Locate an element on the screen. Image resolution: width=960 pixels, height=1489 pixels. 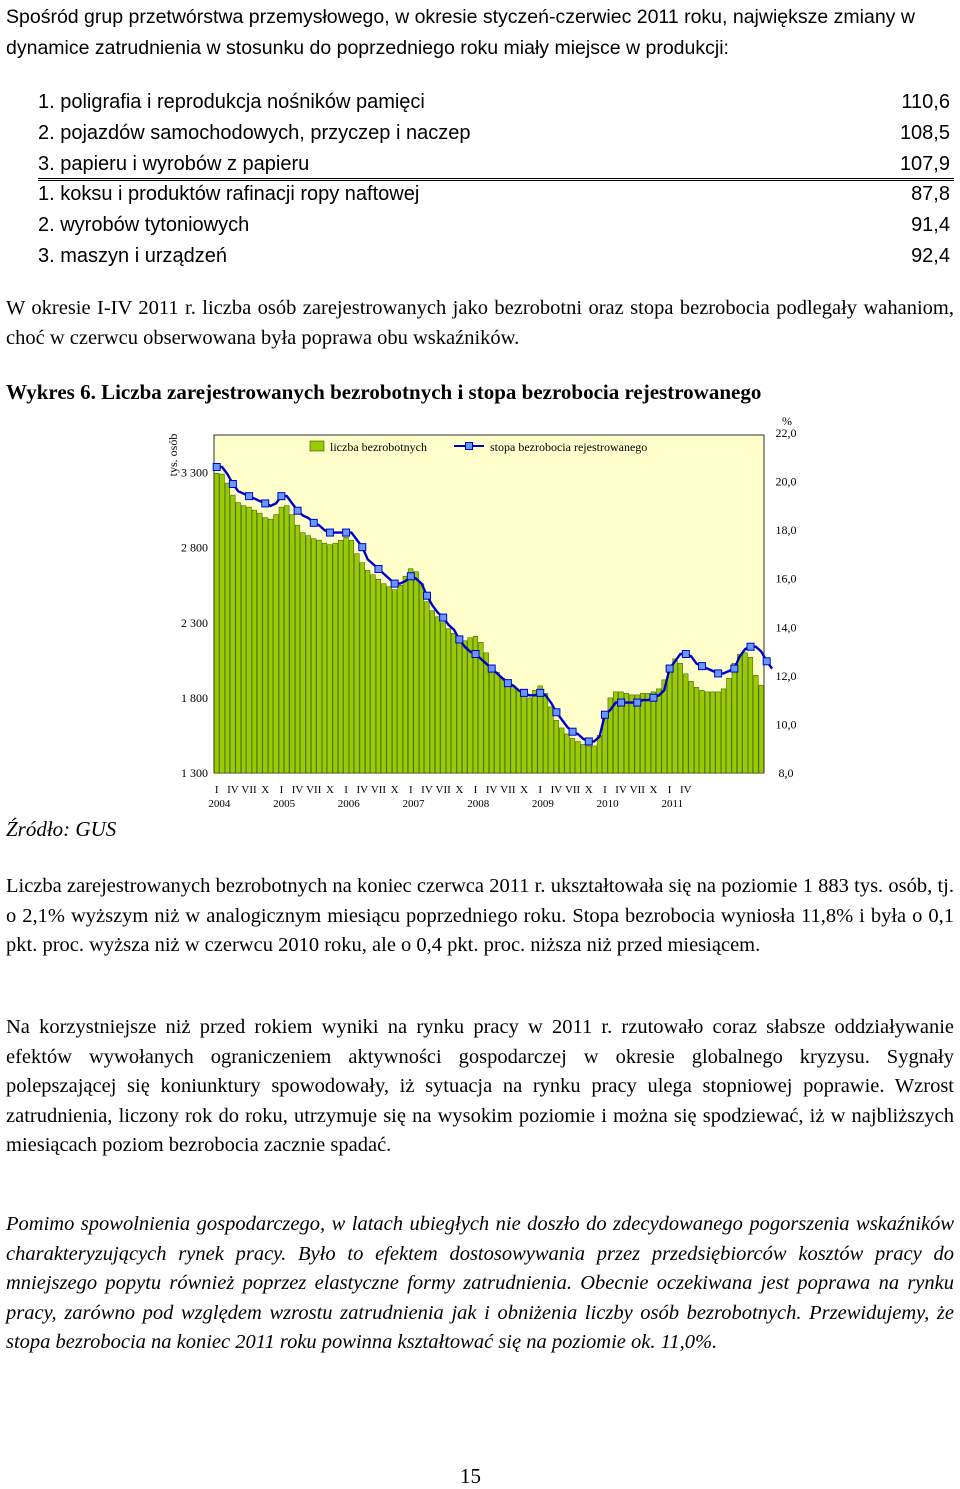
ranking-label: 2. wyrobów tytoniowych is located at coordinates (144, 225).